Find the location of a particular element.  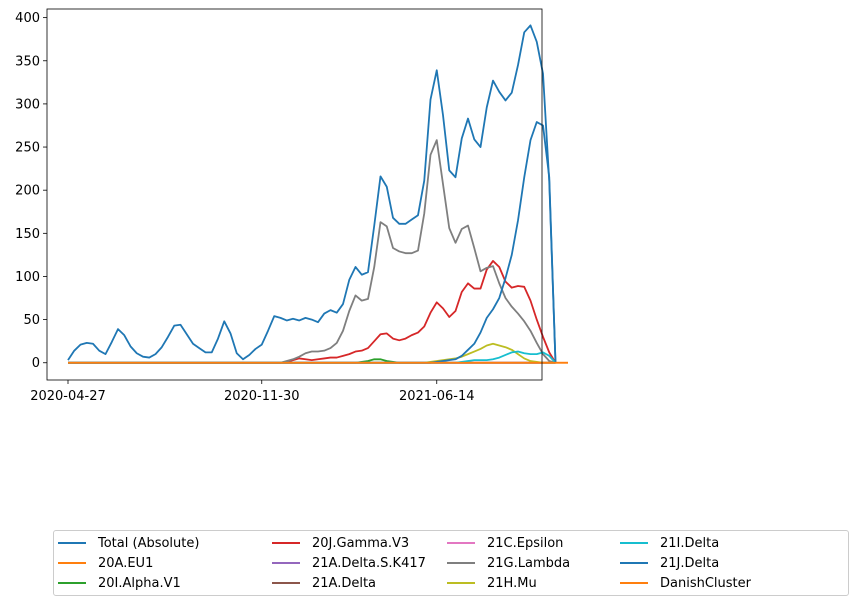

legend-item: 21A.Delta.S.K417 is located at coordinates (349, 563).